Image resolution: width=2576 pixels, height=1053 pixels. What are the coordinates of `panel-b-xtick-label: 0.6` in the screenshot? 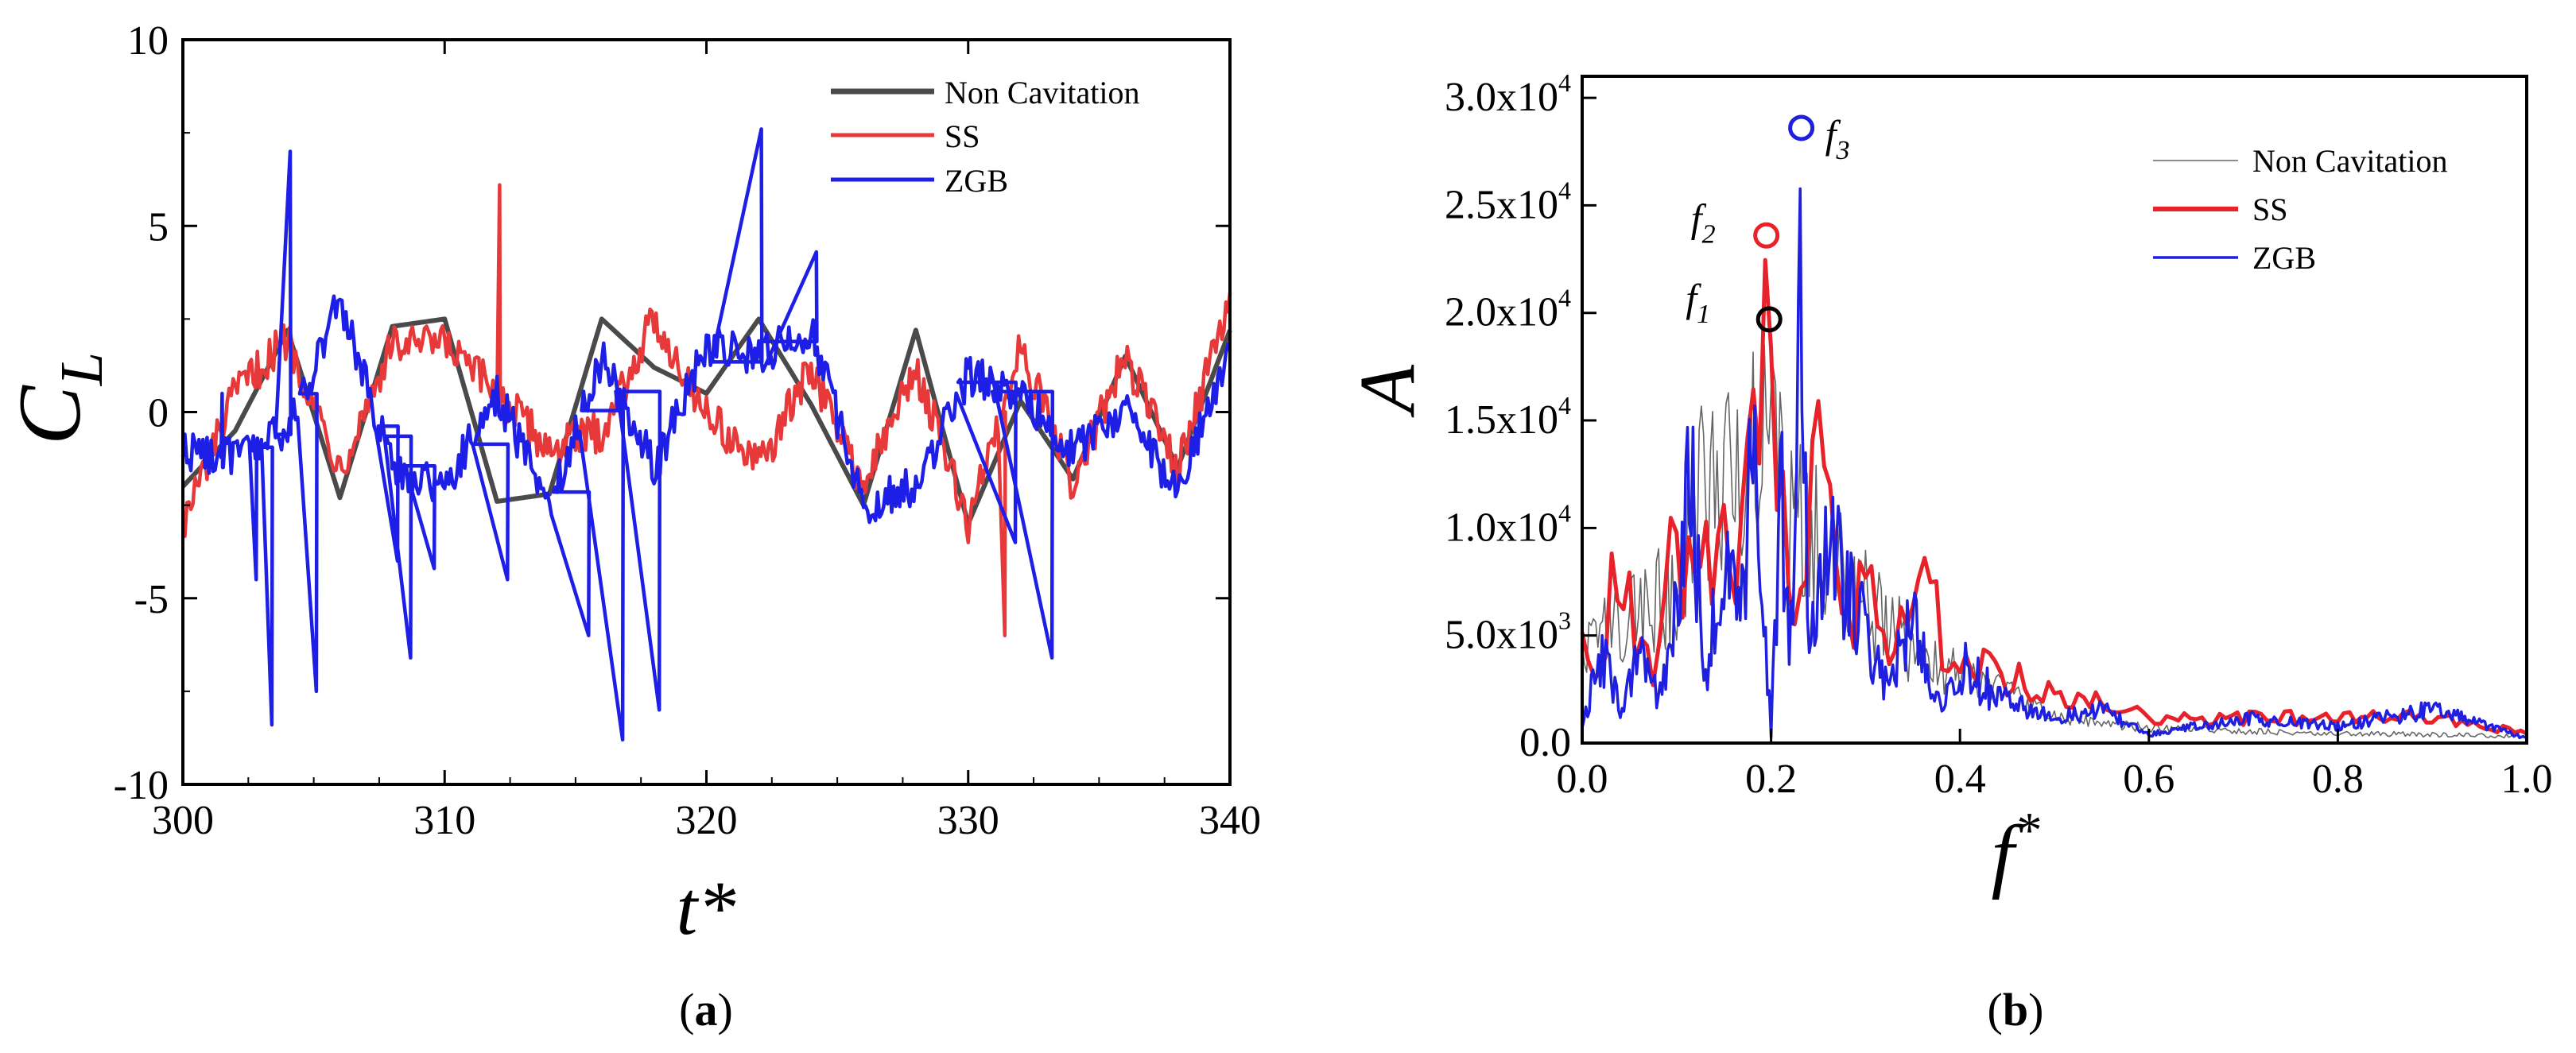 It's located at (2149, 779).